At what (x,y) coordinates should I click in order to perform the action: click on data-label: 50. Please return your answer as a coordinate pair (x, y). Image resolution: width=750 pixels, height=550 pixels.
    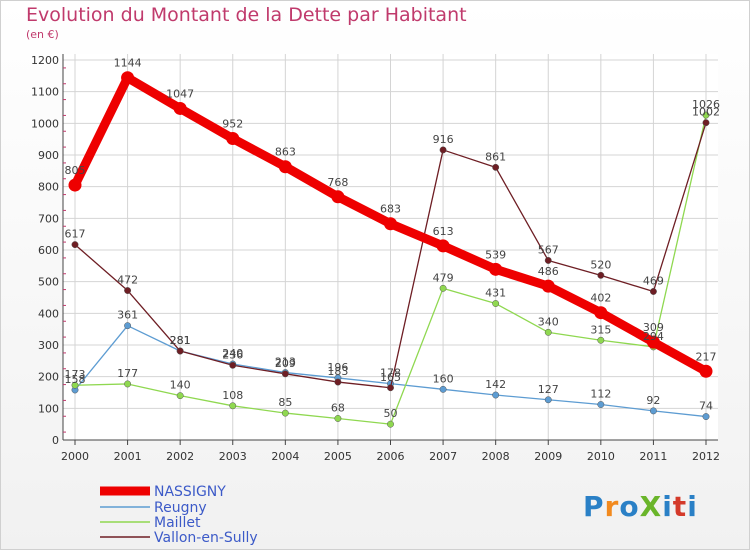
    Looking at the image, I should click on (391, 413).